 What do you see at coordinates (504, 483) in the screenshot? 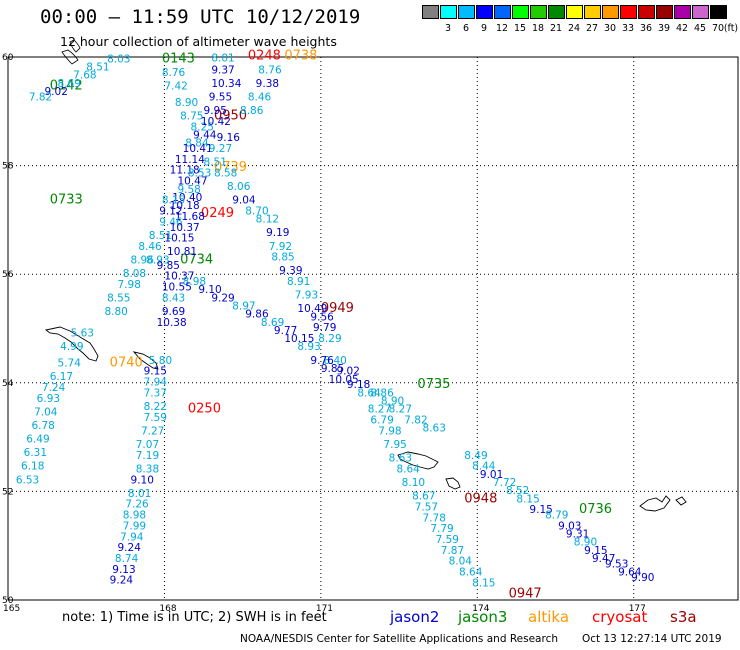
I see `wave-height-label: 7.72` at bounding box center [504, 483].